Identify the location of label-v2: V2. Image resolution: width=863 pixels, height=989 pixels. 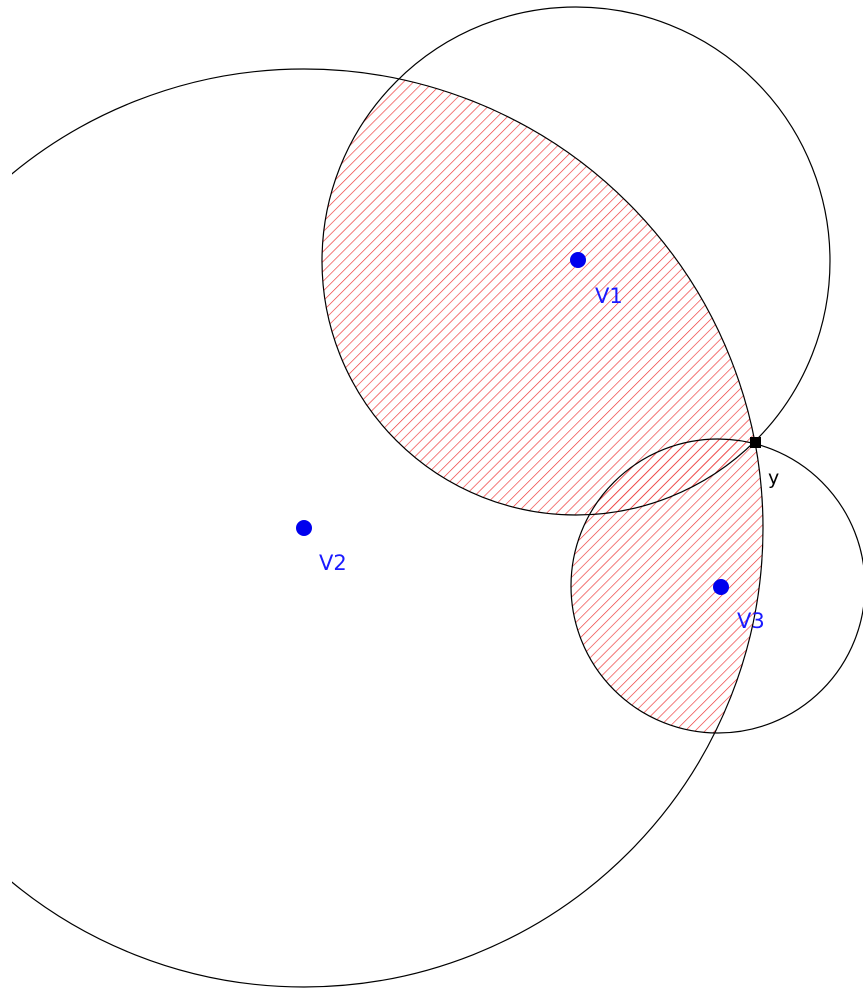
(333, 563).